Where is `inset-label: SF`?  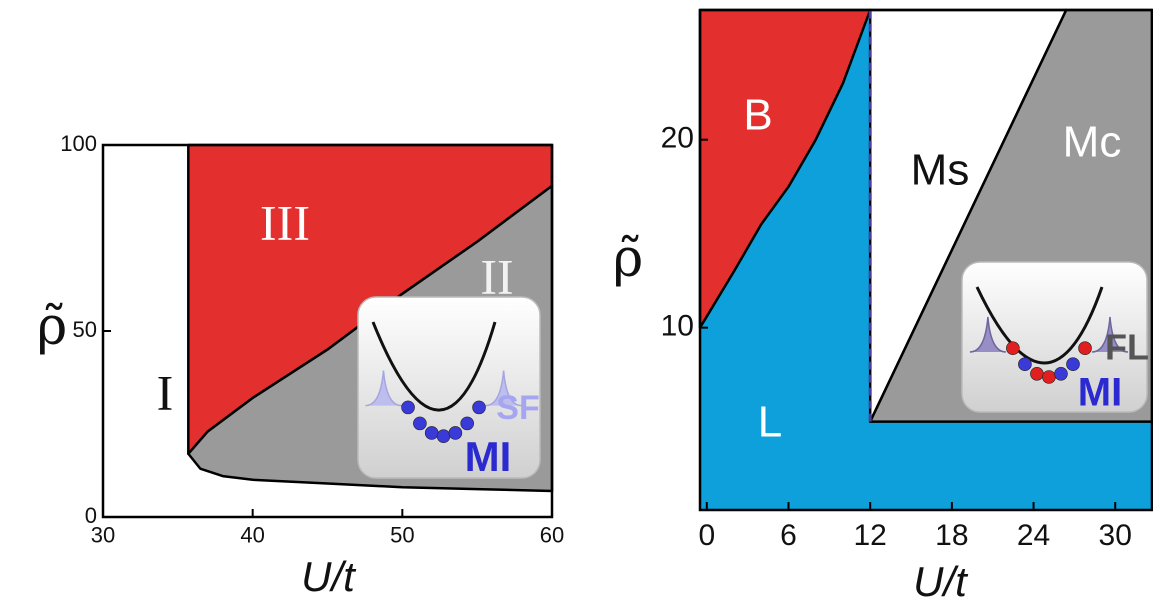
inset-label: SF is located at coordinates (517, 408).